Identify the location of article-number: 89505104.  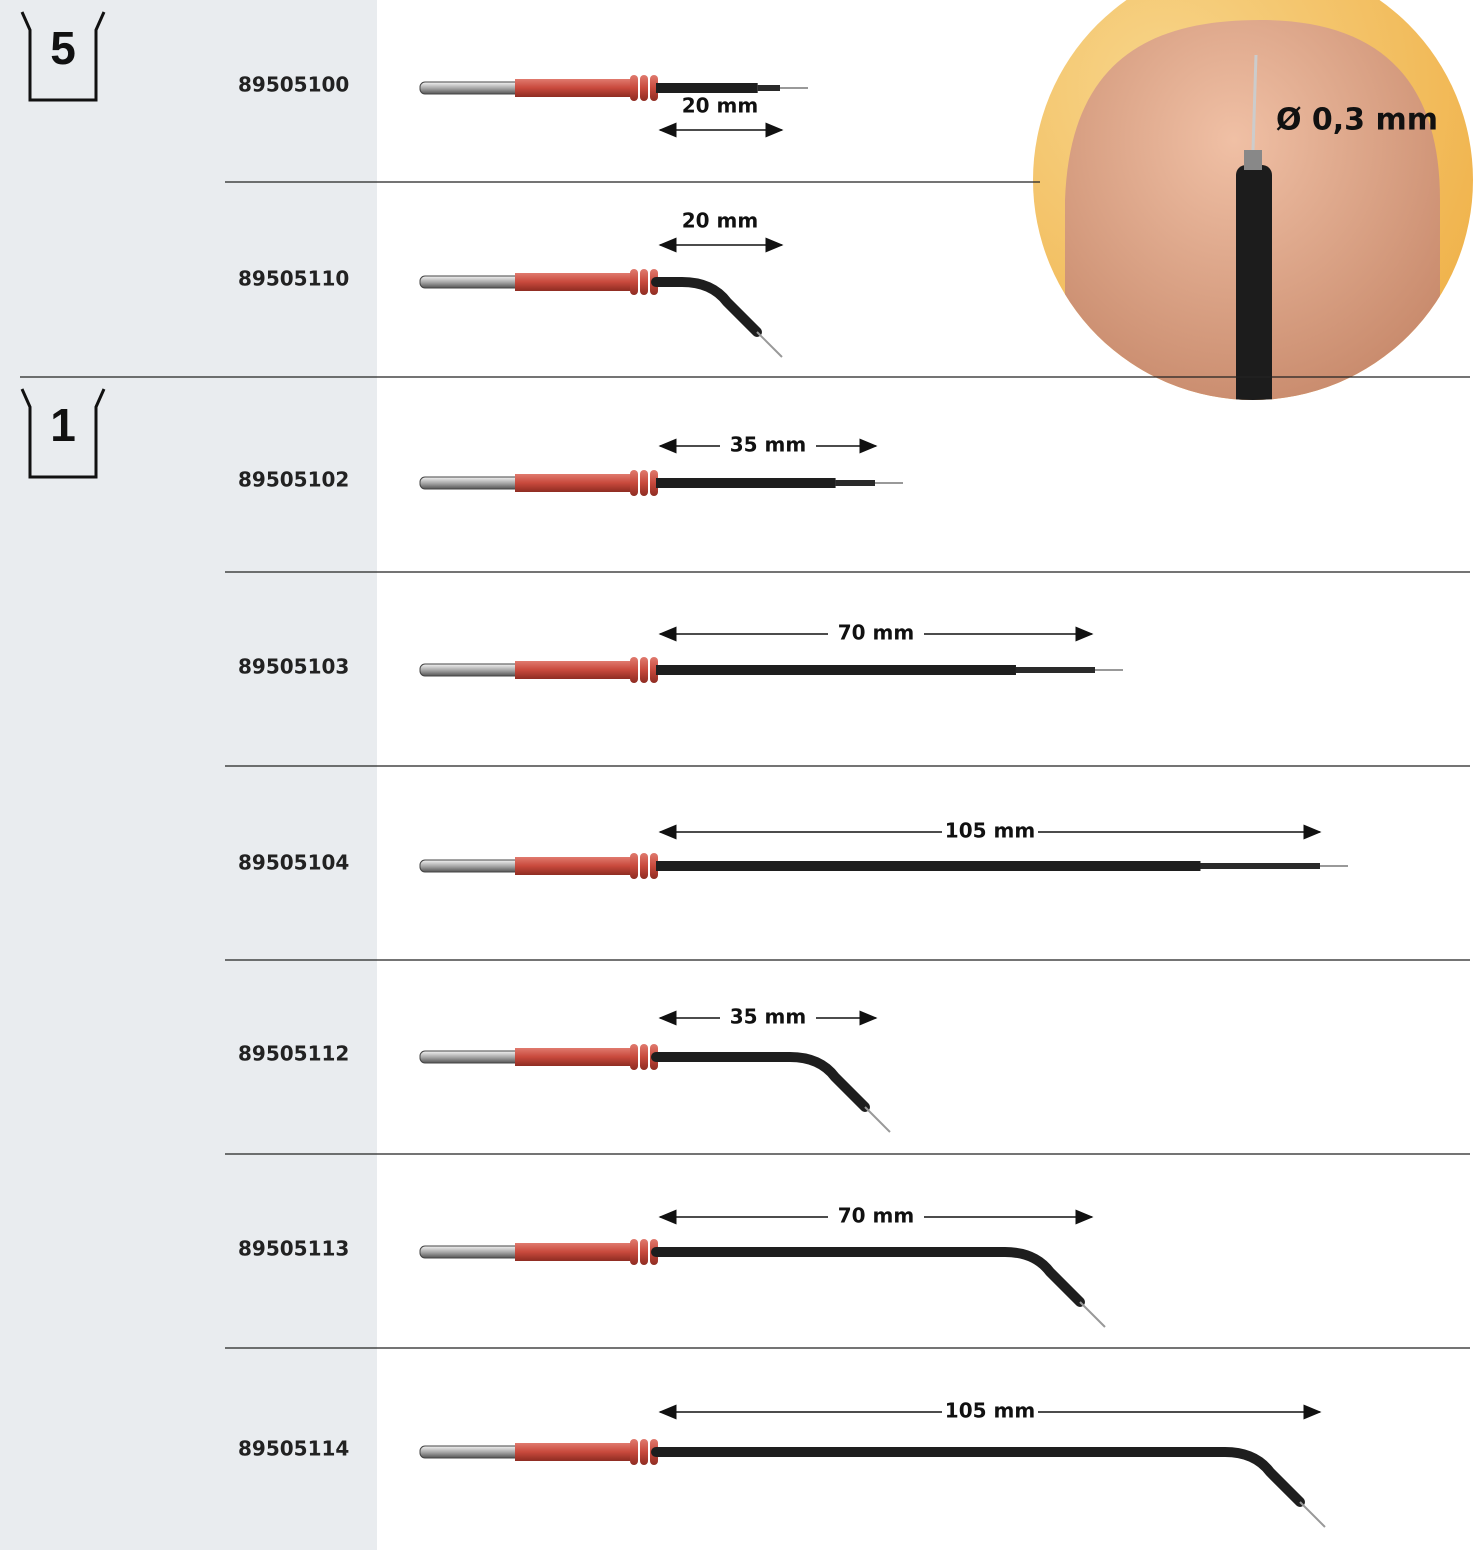
(293, 863).